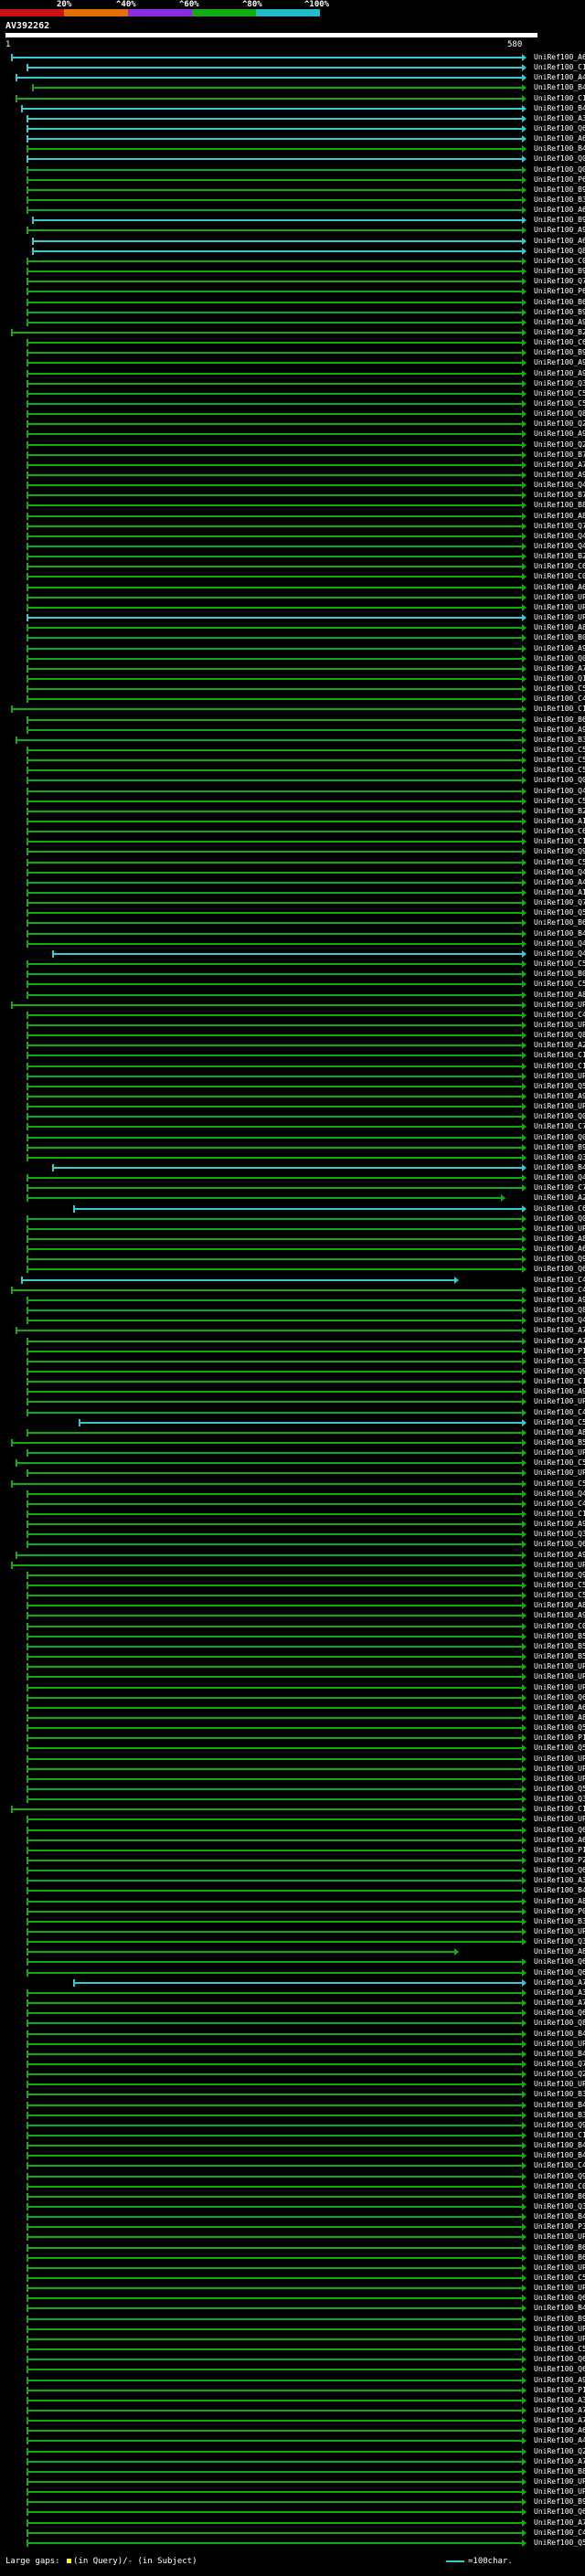 The width and height of the screenshot is (585, 2576). What do you see at coordinates (560, 2013) in the screenshot?
I see `hit-name-link: UniRef100_Q6BTA4` at bounding box center [560, 2013].